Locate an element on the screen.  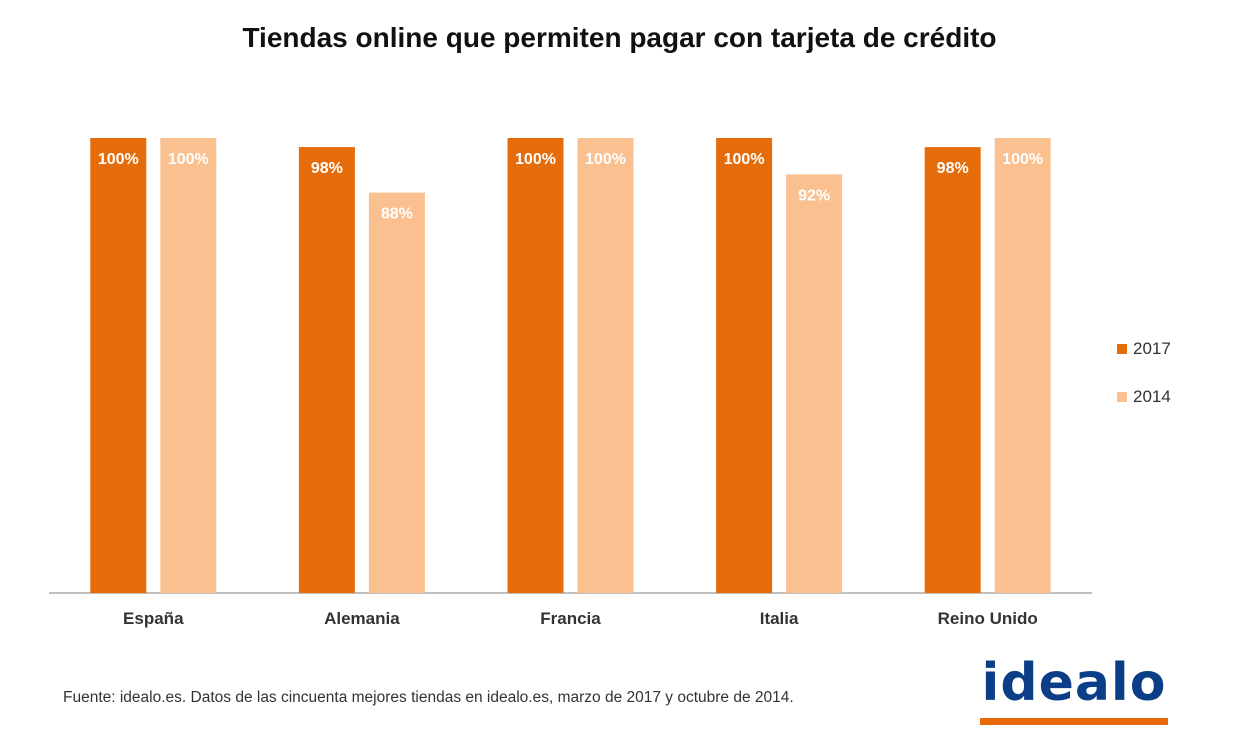
logo-text: idealo is located at coordinates (1074, 683).